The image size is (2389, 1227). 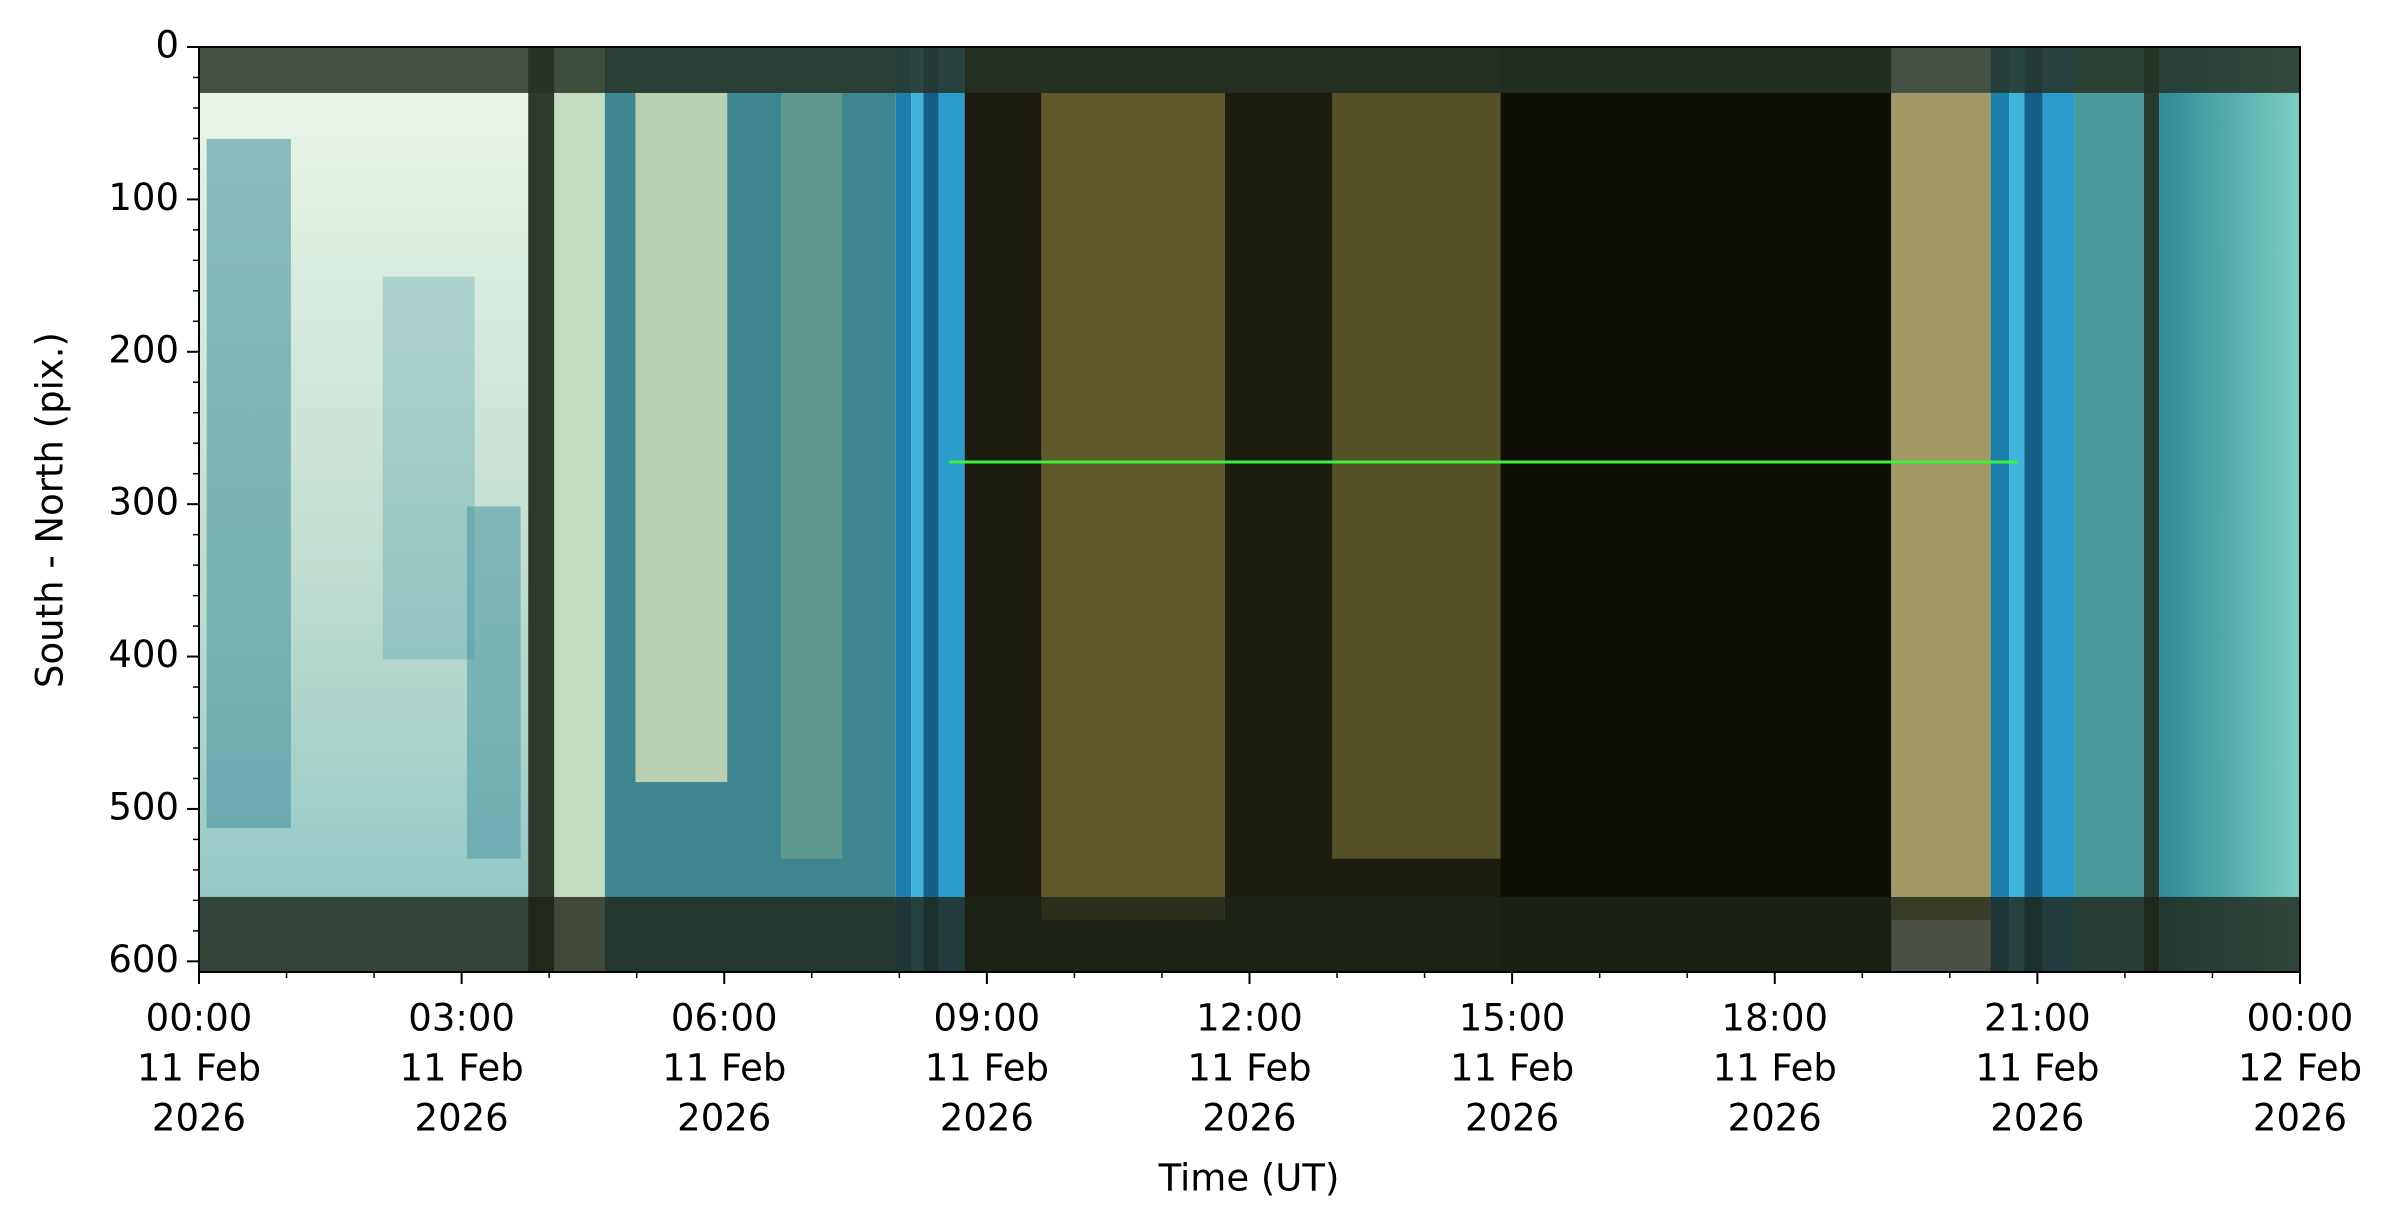 I want to click on x-tick-label: 06:00, so click(x=724, y=1018).